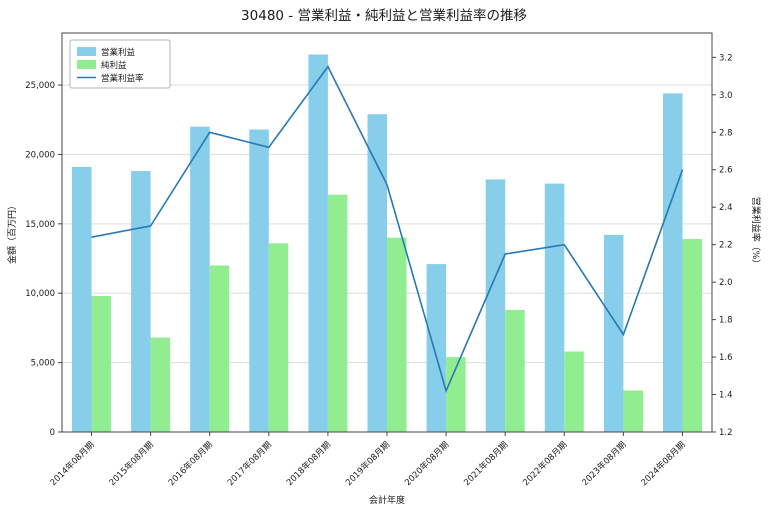  I want to click on right-tick-label: 1.4, so click(726, 396).